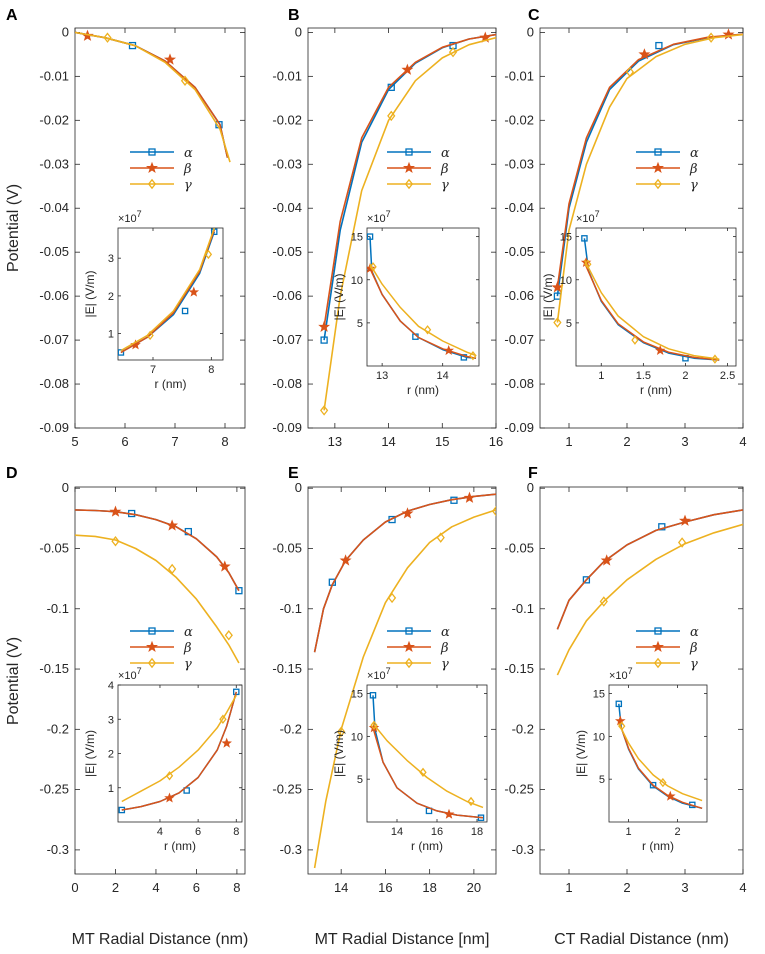 The height and width of the screenshot is (954, 765). What do you see at coordinates (711, 37) in the screenshot?
I see `panel-c-series-diamond-marker` at bounding box center [711, 37].